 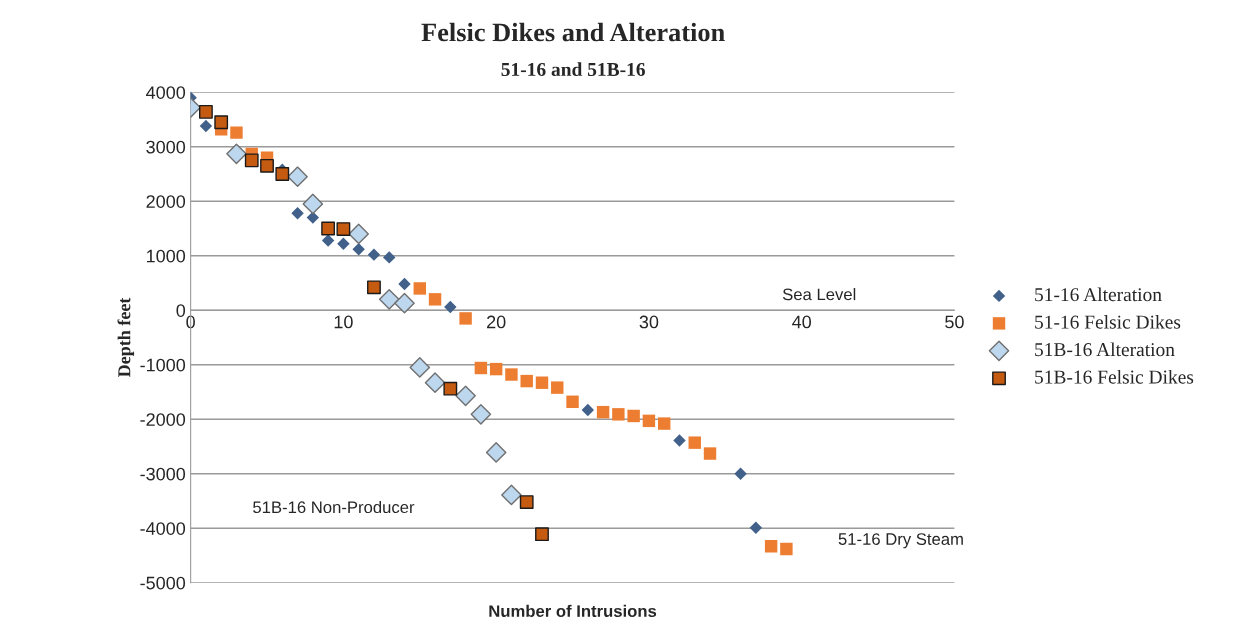 I want to click on x-tick-label: 50, so click(x=954, y=322).